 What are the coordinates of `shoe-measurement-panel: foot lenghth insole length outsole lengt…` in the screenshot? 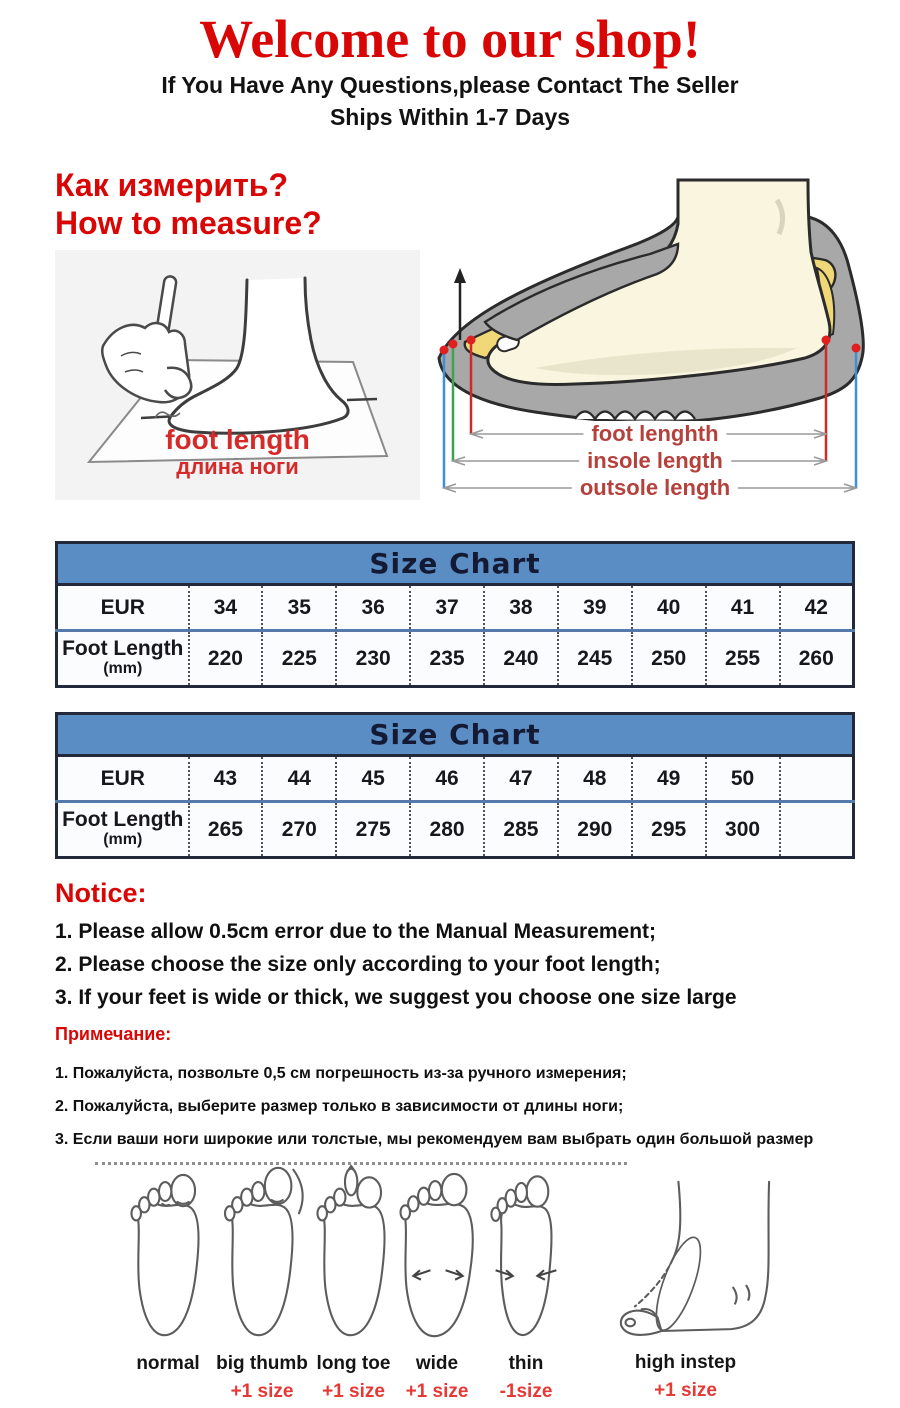 It's located at (655, 337).